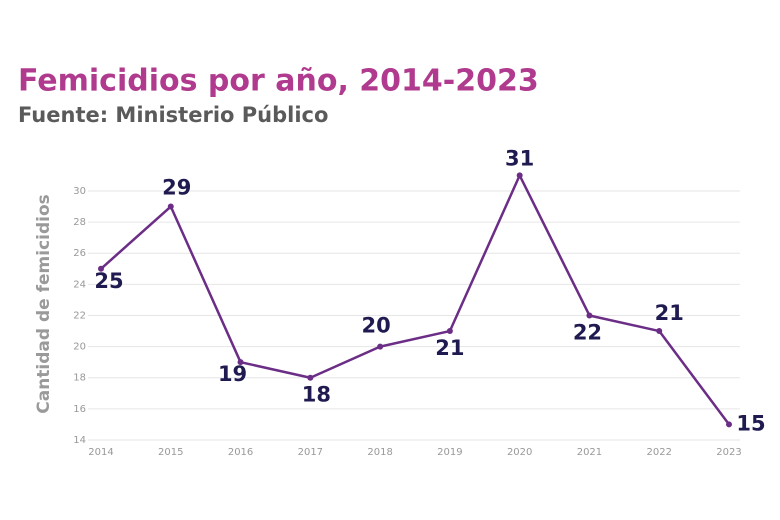  What do you see at coordinates (232, 374) in the screenshot?
I see `data-label: 19` at bounding box center [232, 374].